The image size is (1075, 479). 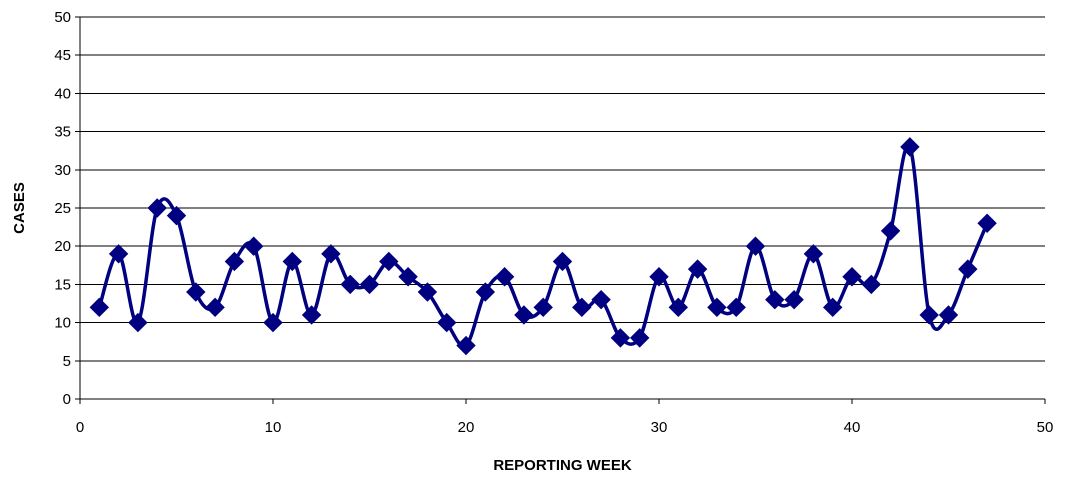 I want to click on y-tick-label: 30, so click(x=62, y=170).